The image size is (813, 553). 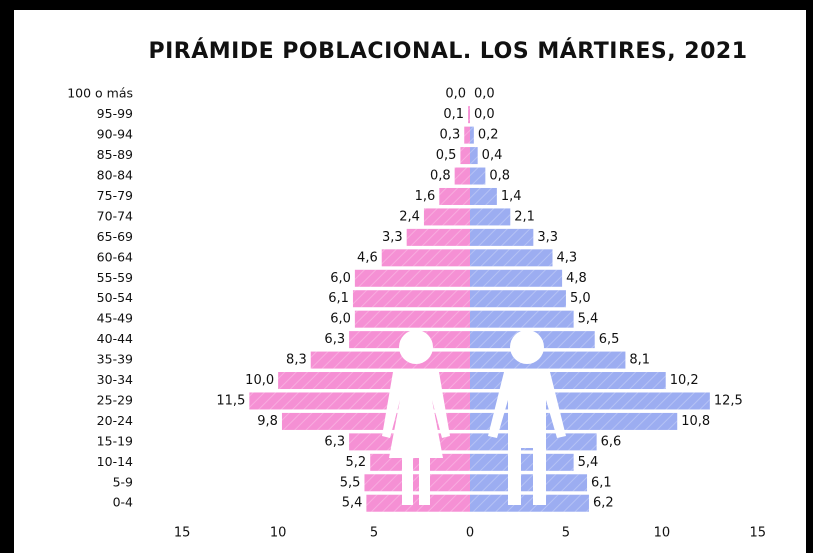 What do you see at coordinates (488, 135) in the screenshot?
I see `value-label: 0,2` at bounding box center [488, 135].